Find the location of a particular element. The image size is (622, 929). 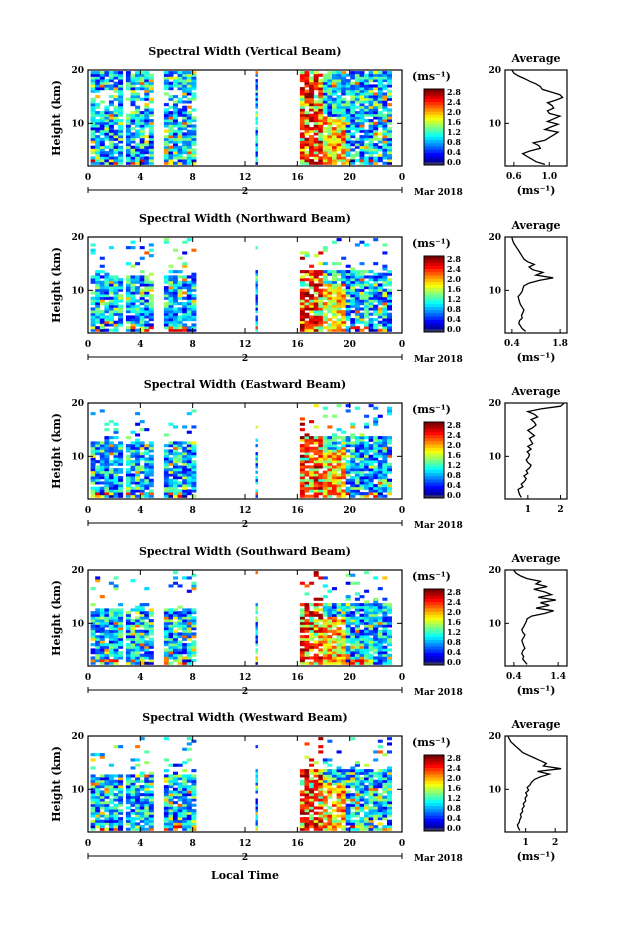

colorbar-tick-label: 0.4 is located at coordinates (454, 485).